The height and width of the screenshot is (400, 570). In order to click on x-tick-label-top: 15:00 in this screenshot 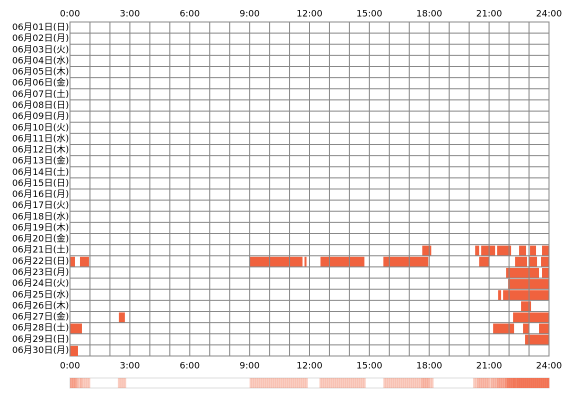, I will do `click(369, 15)`.